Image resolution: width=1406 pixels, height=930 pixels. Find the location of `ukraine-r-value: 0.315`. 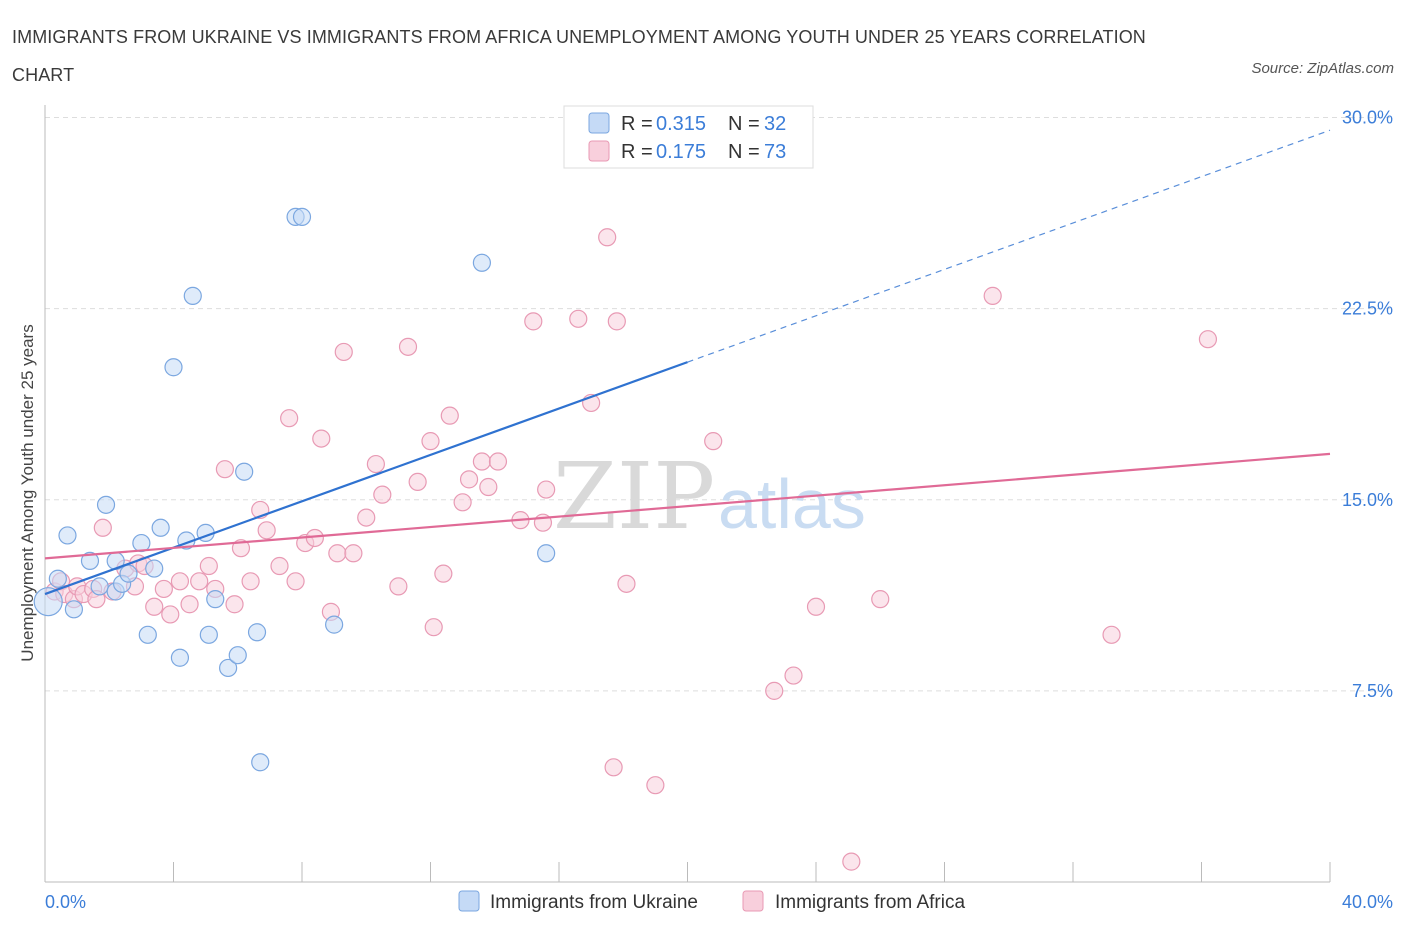

ukraine-r-value: 0.315 is located at coordinates (681, 124).